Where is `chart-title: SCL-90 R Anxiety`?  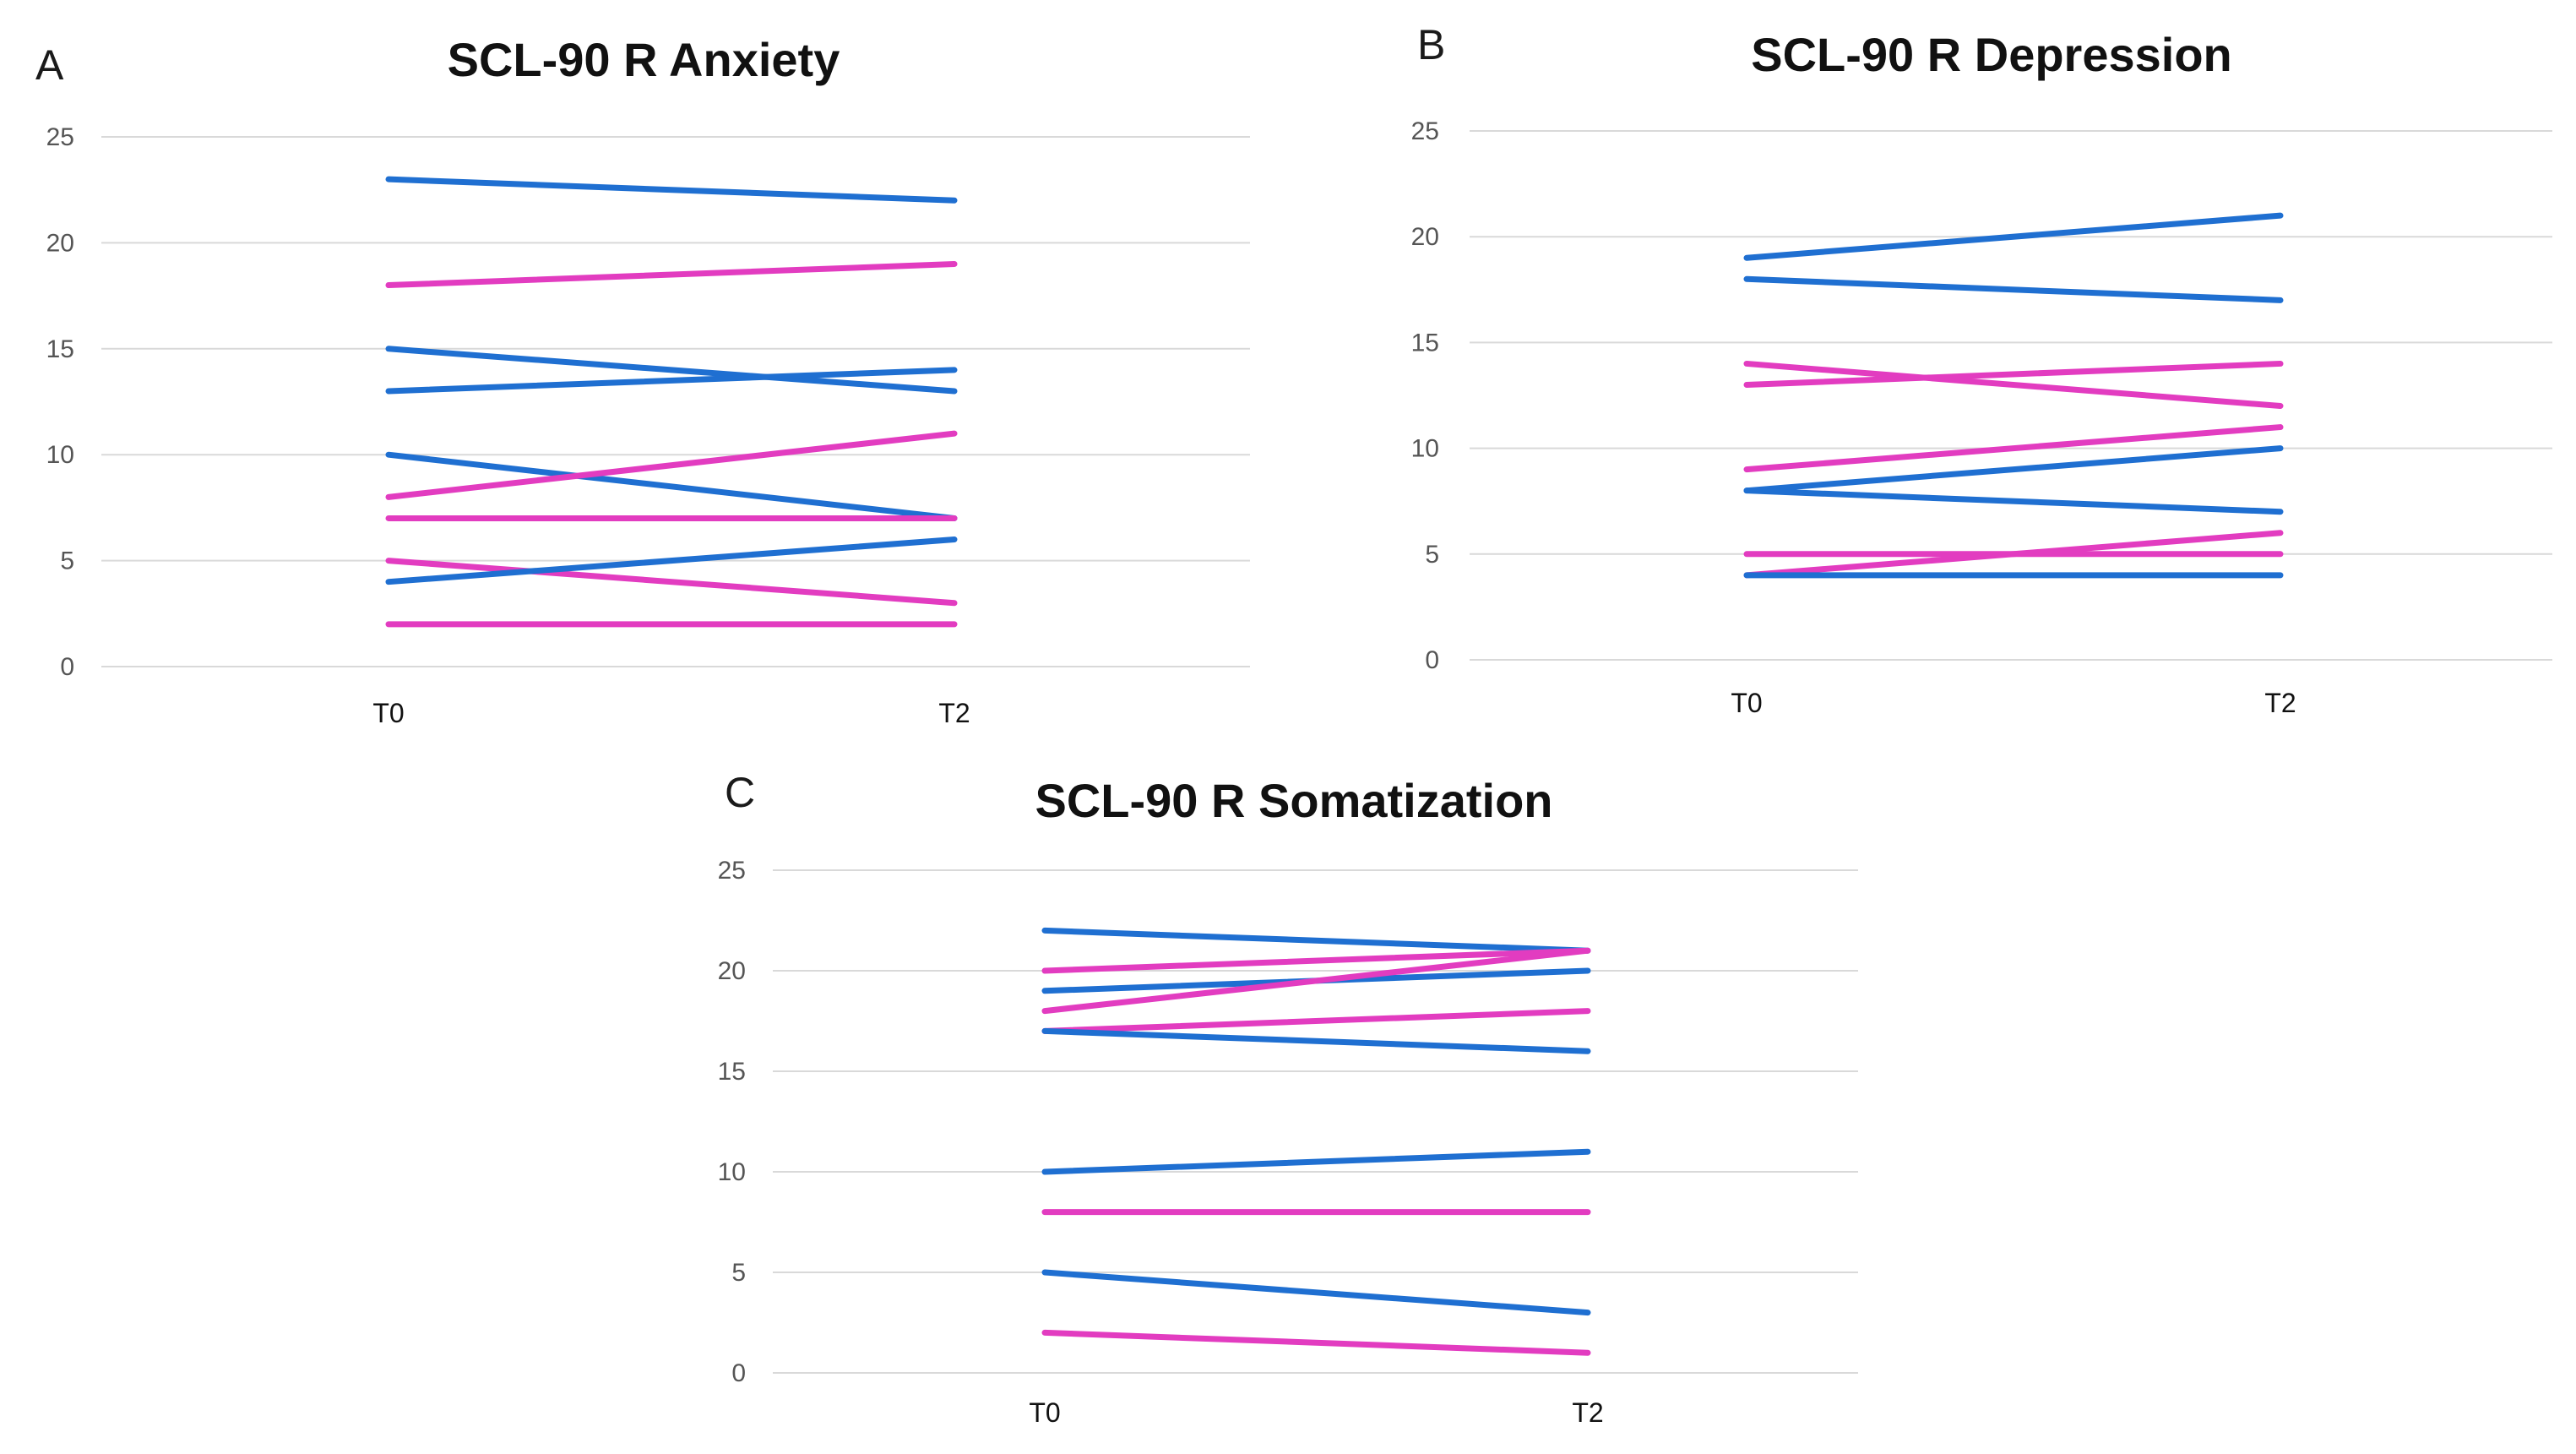
chart-title: SCL-90 R Anxiety is located at coordinates (644, 59).